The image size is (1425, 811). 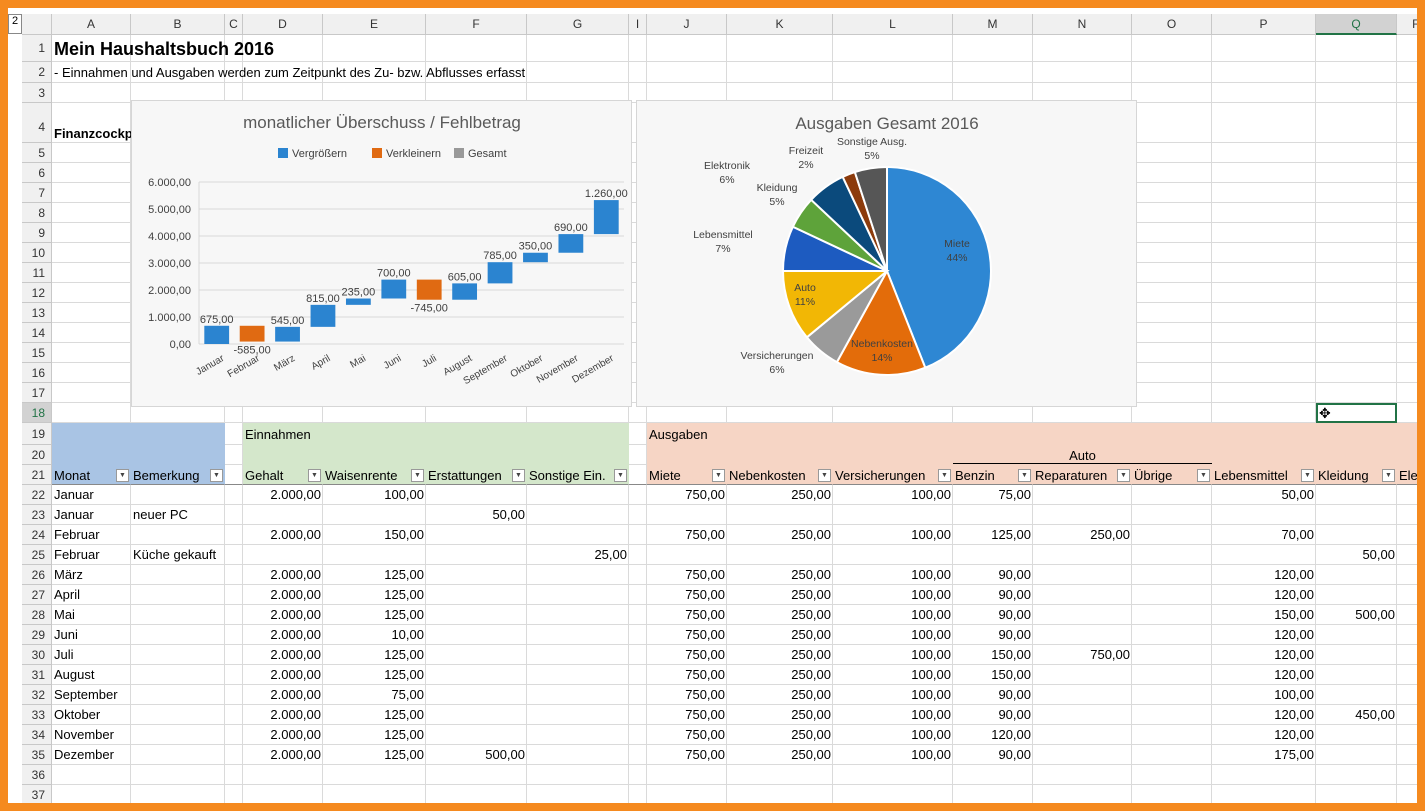 I want to click on cell-D36, so click(x=283, y=775).